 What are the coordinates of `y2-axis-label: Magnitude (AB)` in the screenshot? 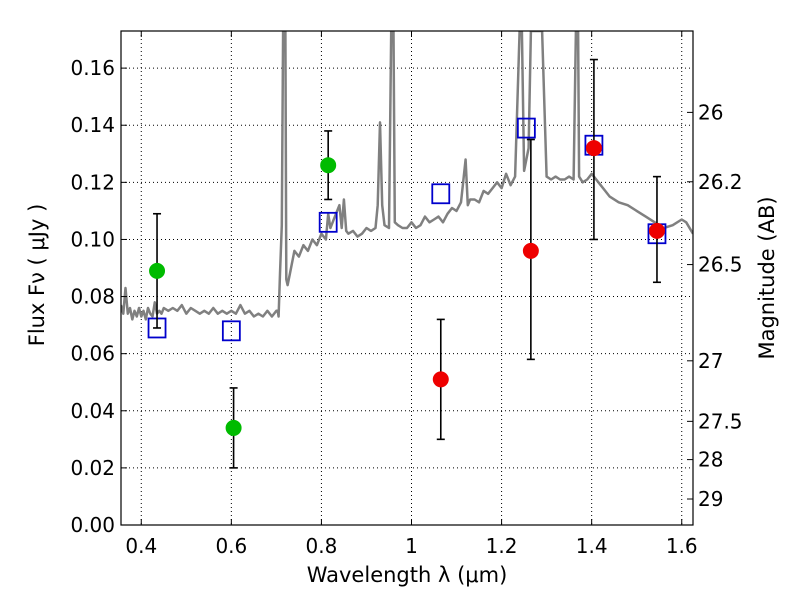 It's located at (767, 277).